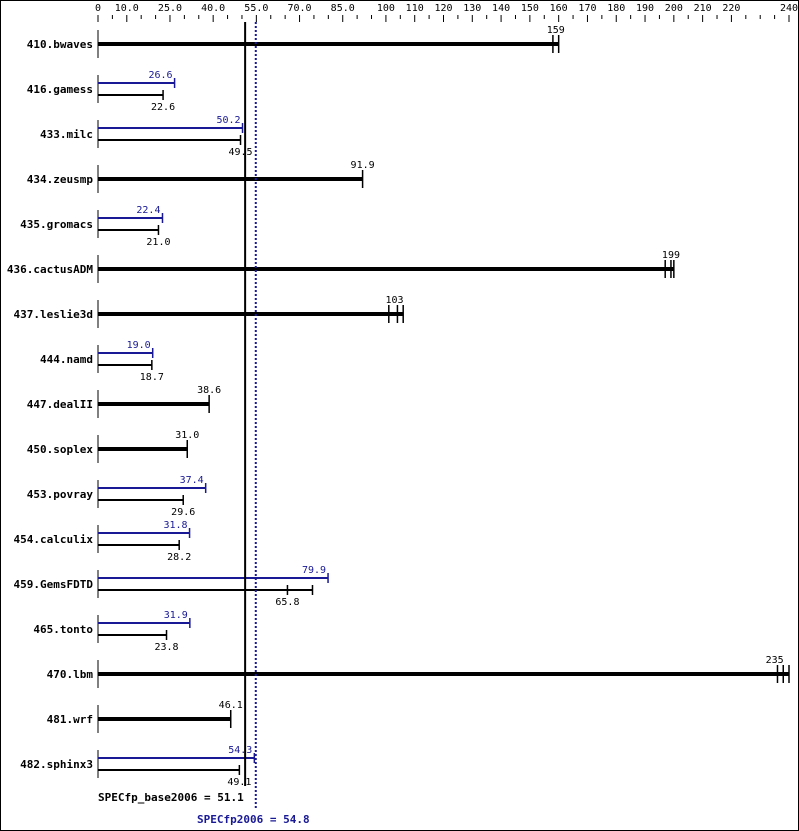 The height and width of the screenshot is (831, 799). Describe the element at coordinates (139, 345) in the screenshot. I see `peak-value-label: 19.0` at that location.